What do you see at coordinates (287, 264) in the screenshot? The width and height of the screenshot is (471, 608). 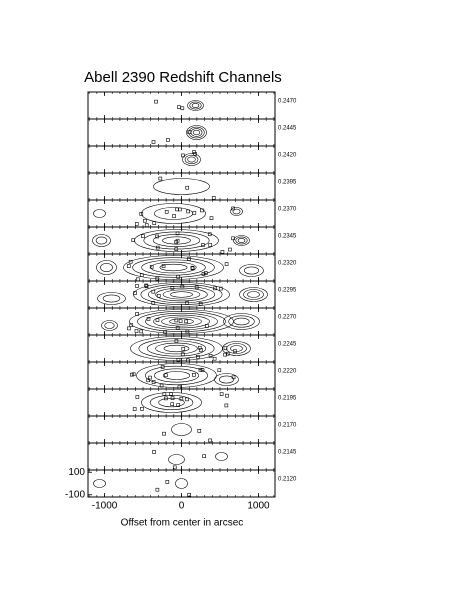 I see `channel-label: 0.2320` at bounding box center [287, 264].